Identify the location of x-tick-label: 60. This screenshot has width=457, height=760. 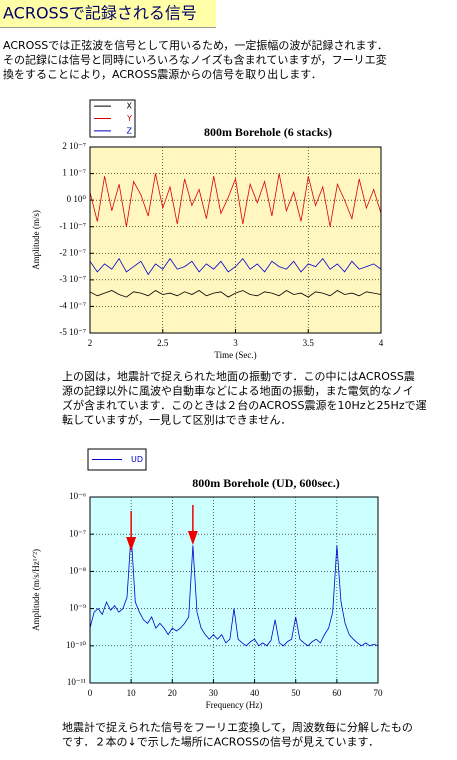
(337, 693).